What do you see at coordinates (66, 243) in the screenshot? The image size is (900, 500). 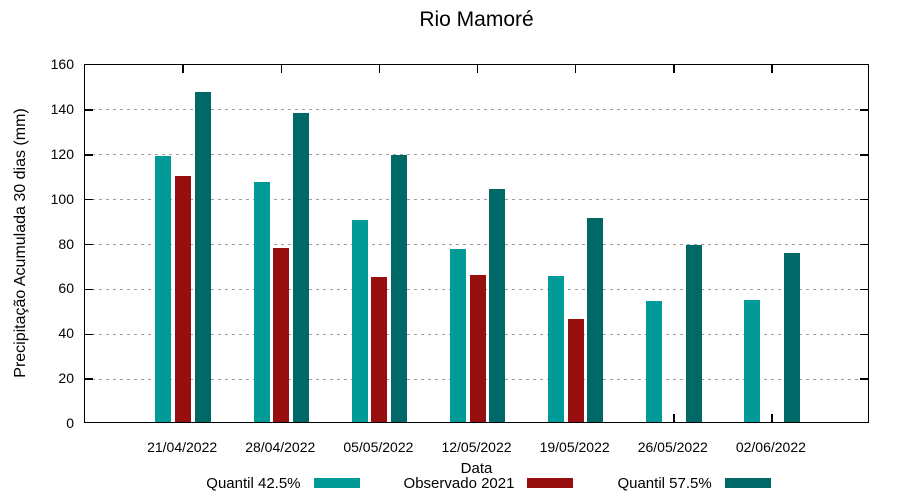 I see `y-tick-label: 80` at bounding box center [66, 243].